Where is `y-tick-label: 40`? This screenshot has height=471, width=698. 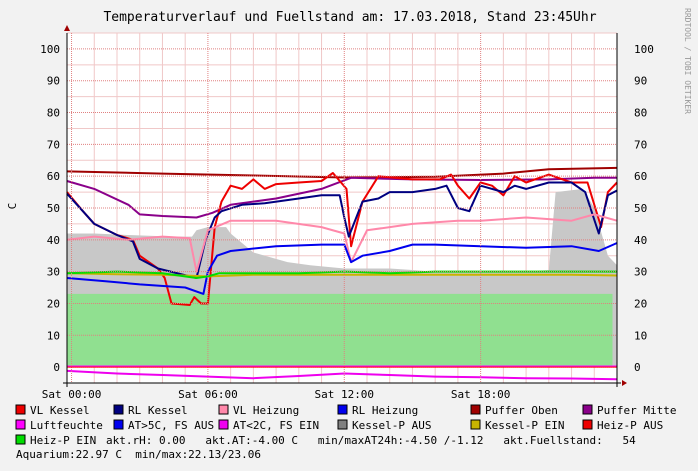 y-tick-label: 40 is located at coordinates (53, 240).